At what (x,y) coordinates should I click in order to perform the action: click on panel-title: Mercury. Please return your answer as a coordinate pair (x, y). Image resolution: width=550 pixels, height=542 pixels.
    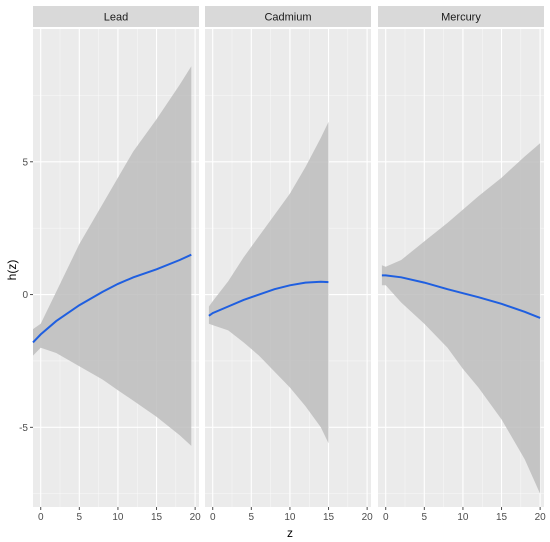
    Looking at the image, I should click on (461, 18).